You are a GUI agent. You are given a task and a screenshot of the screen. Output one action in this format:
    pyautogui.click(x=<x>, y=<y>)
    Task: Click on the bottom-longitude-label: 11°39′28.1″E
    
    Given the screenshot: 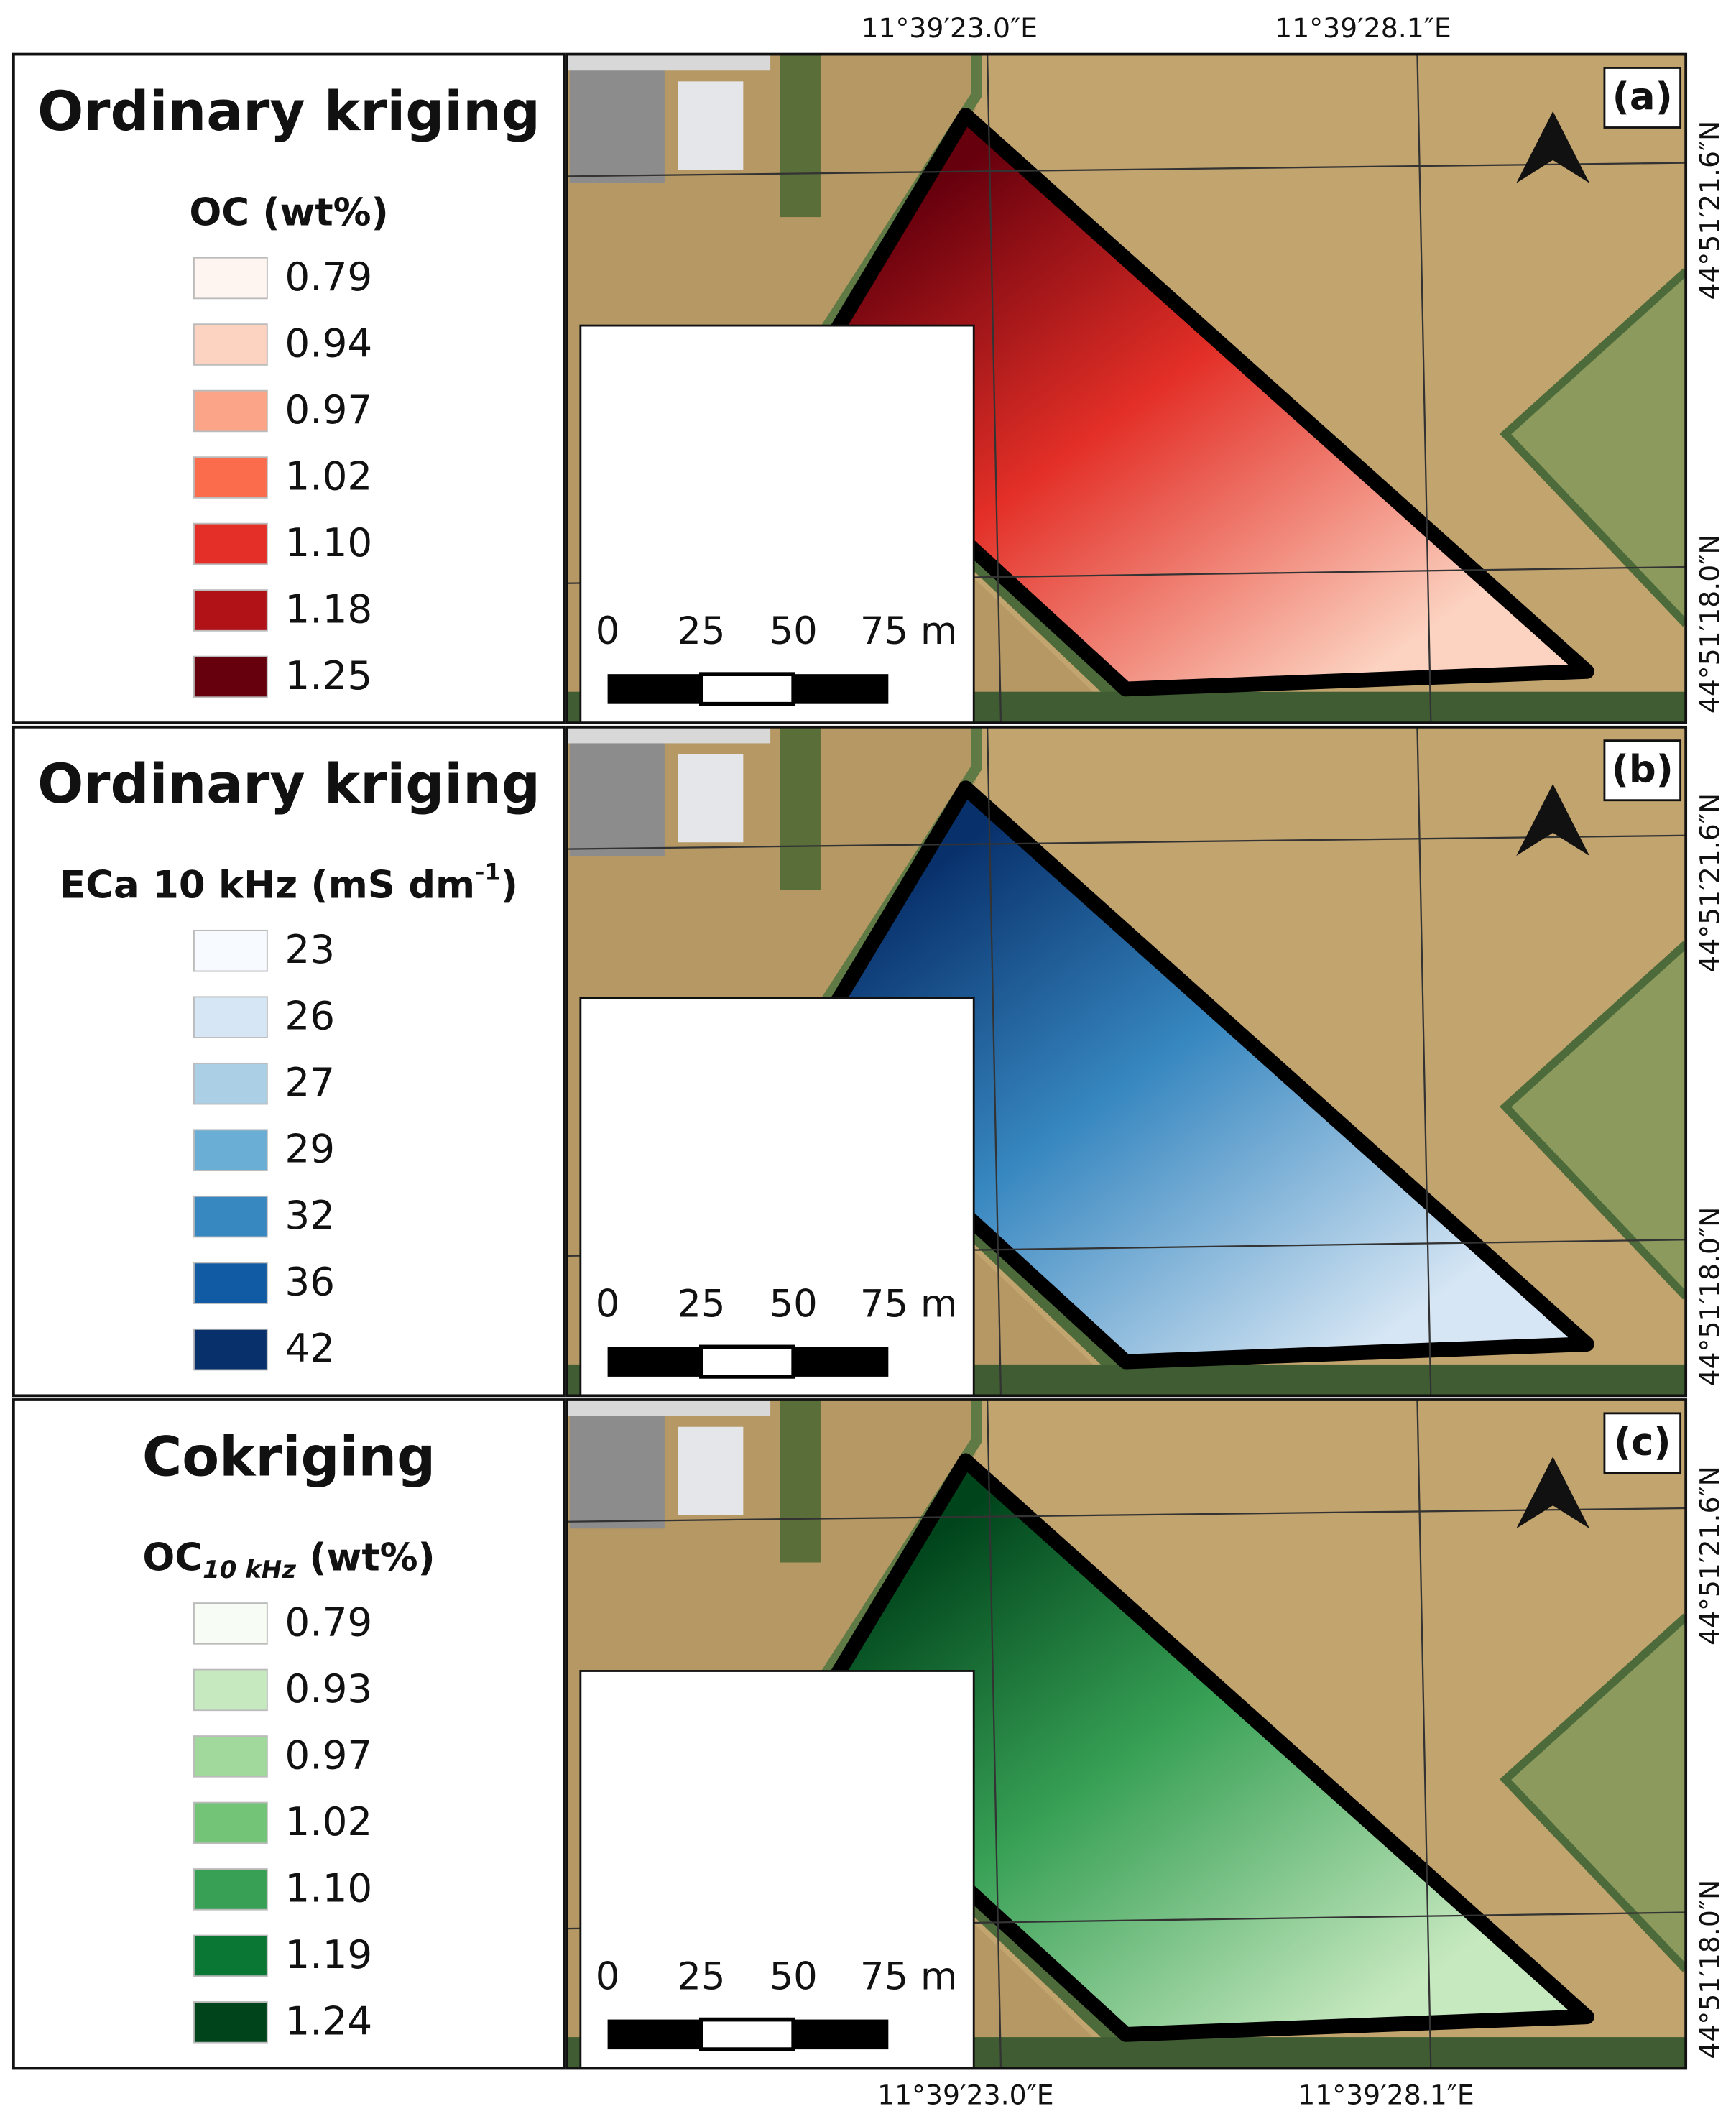 What is the action you would take?
    pyautogui.click(x=1386, y=2095)
    